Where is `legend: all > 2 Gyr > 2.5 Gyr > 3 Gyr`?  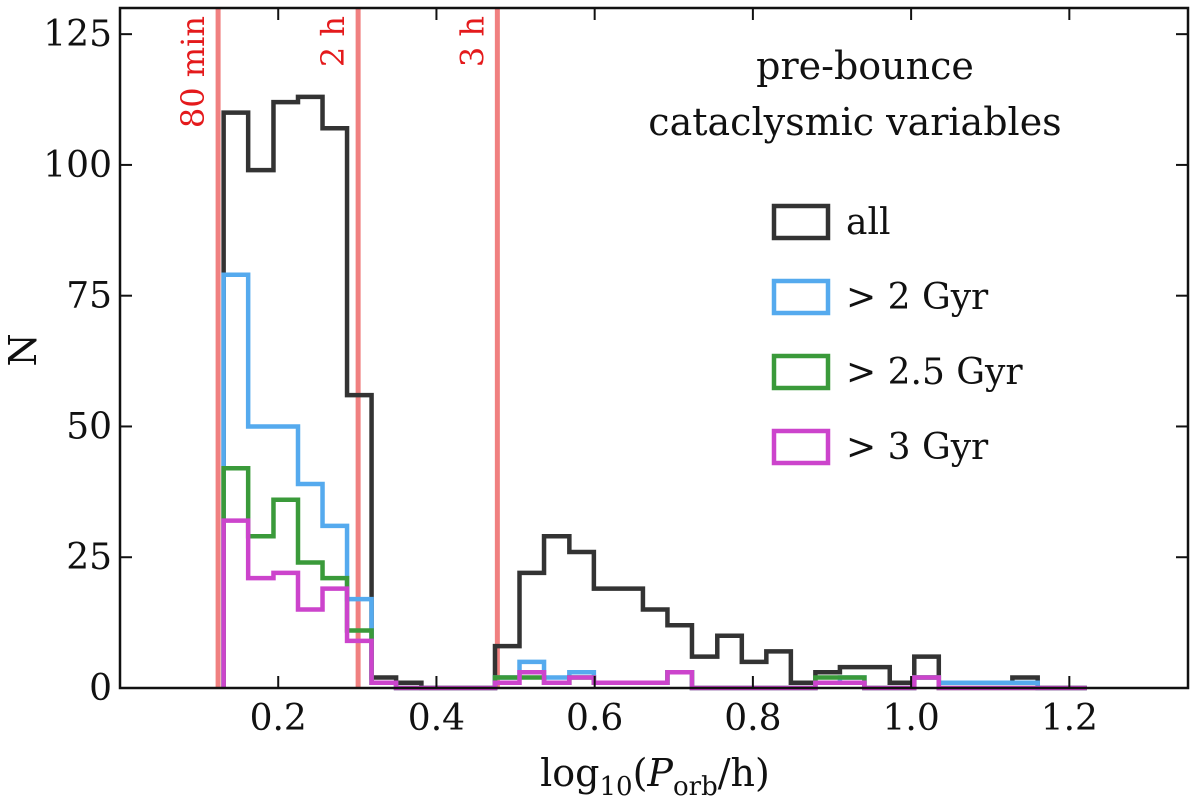
legend: all > 2 Gyr > 2.5 Gyr > 3 Gyr is located at coordinates (897, 335).